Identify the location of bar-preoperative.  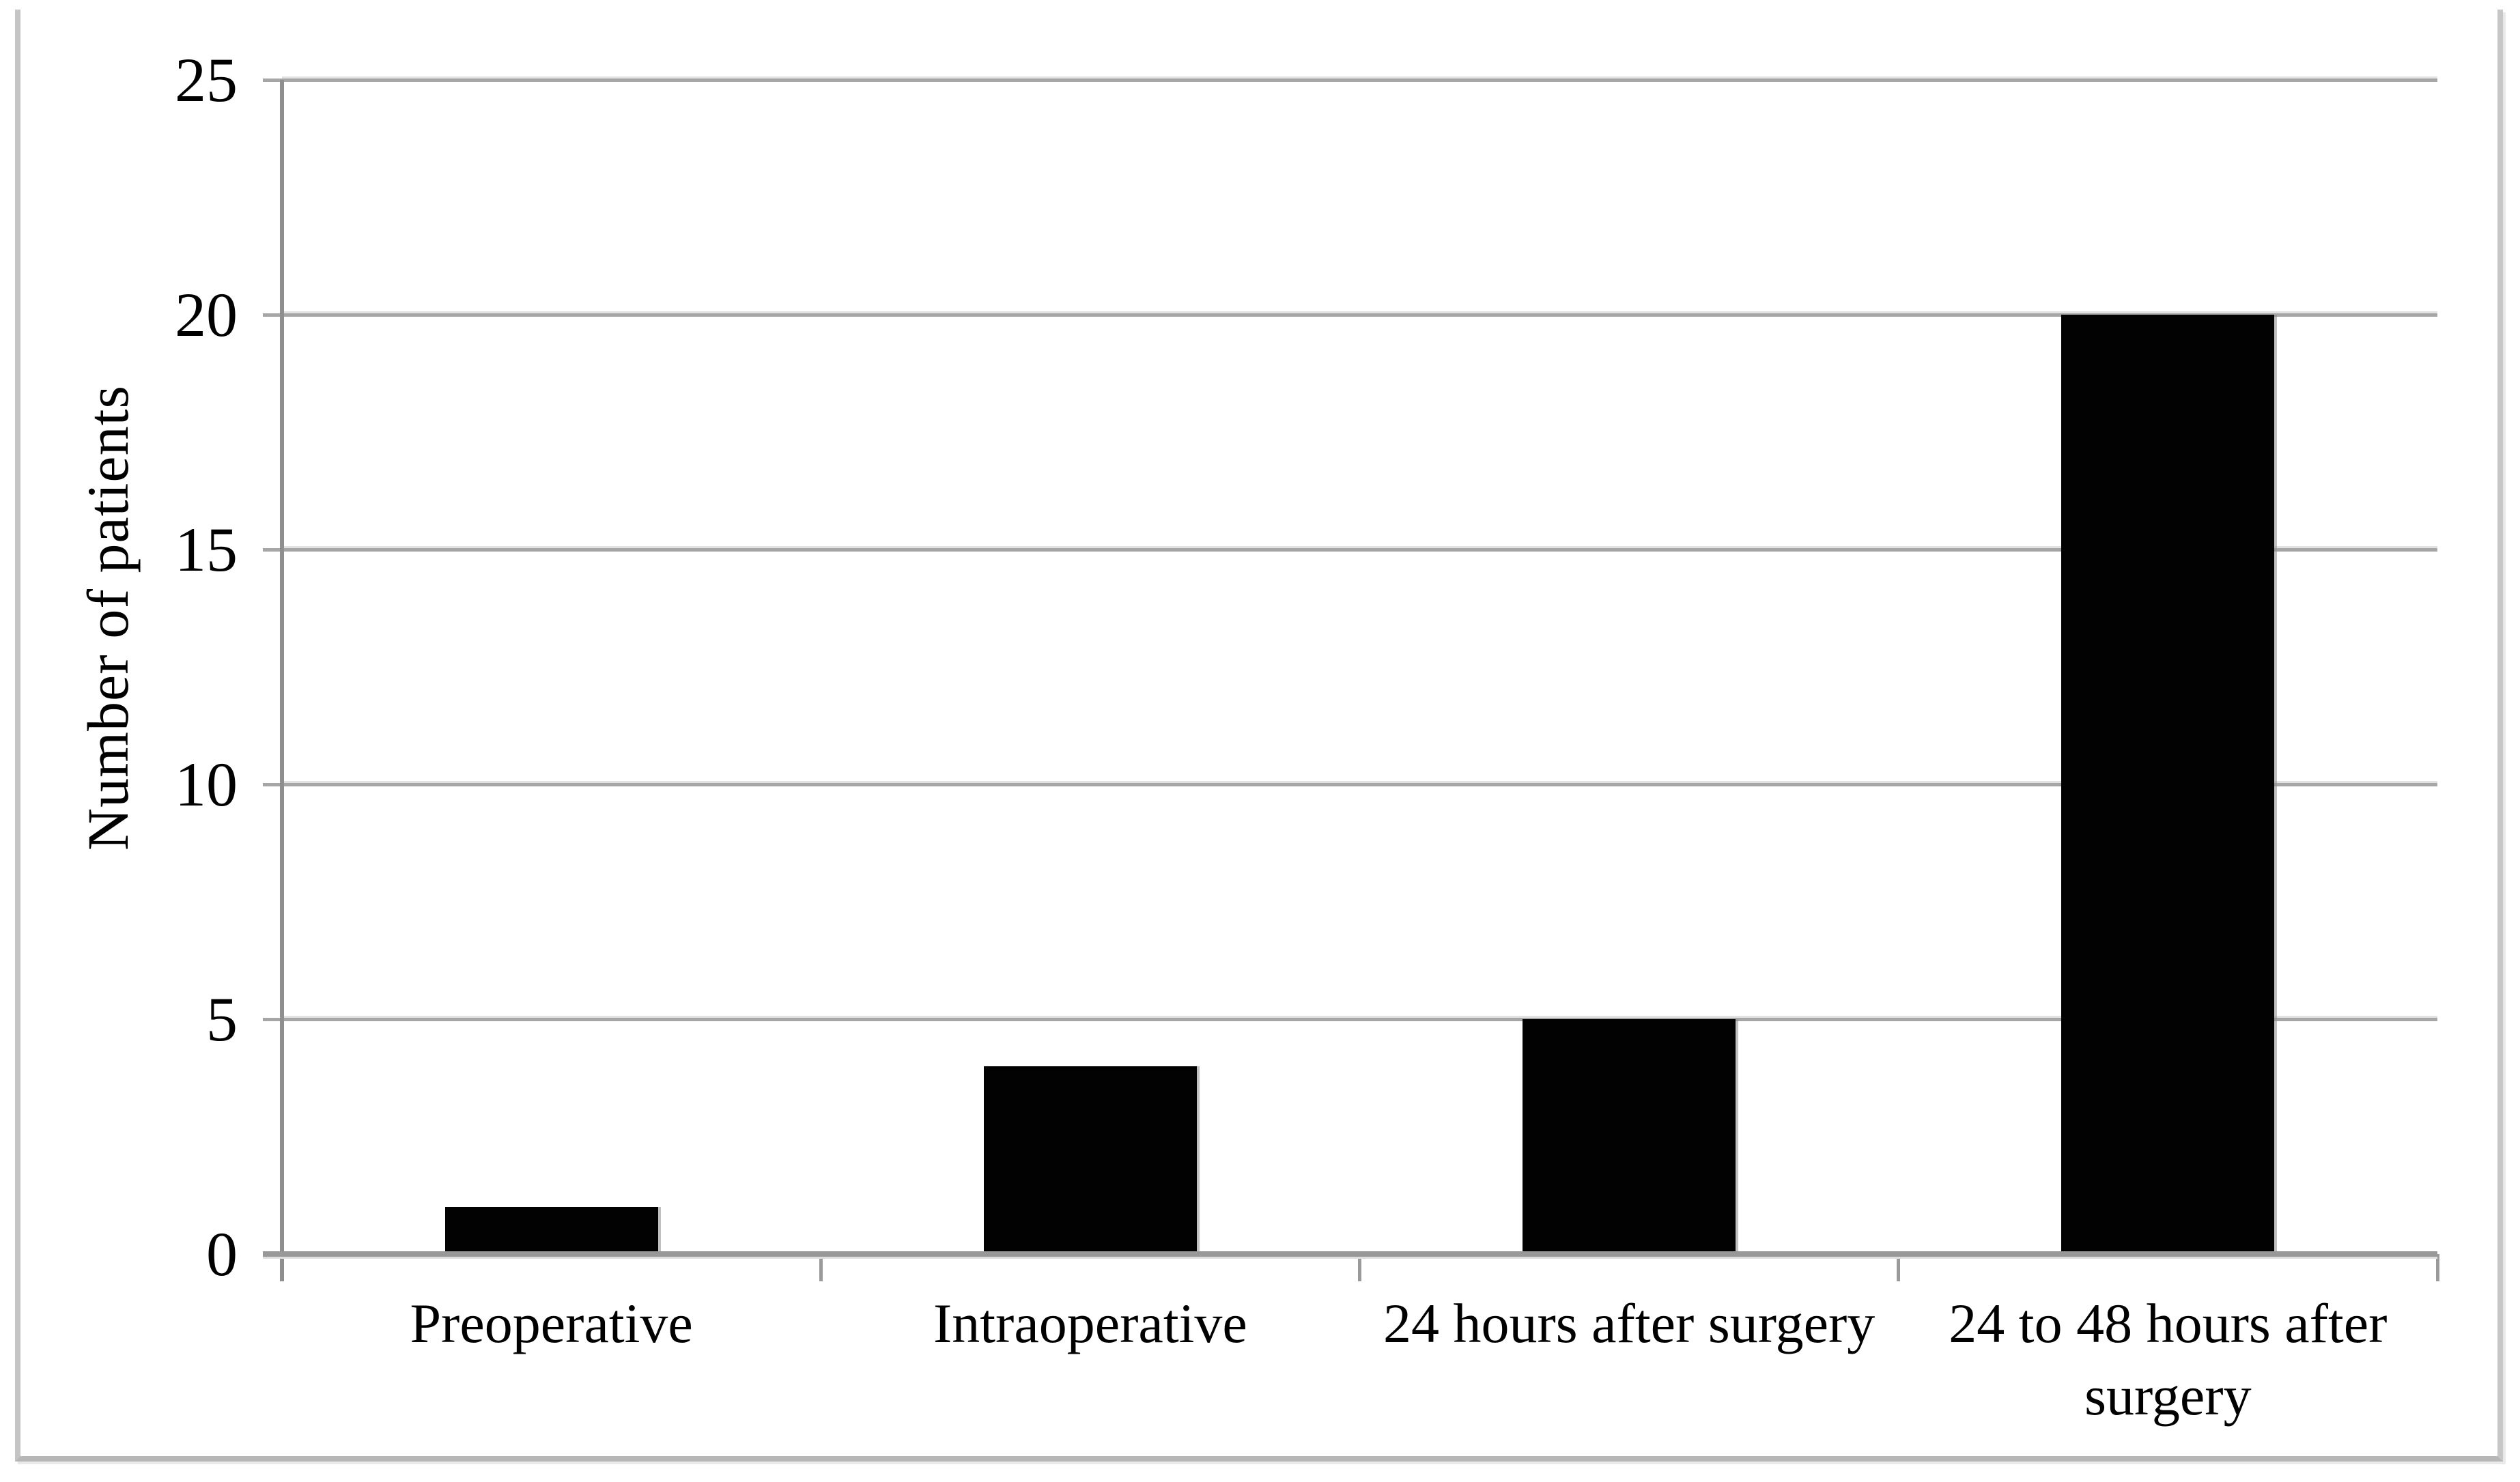
(551, 1230).